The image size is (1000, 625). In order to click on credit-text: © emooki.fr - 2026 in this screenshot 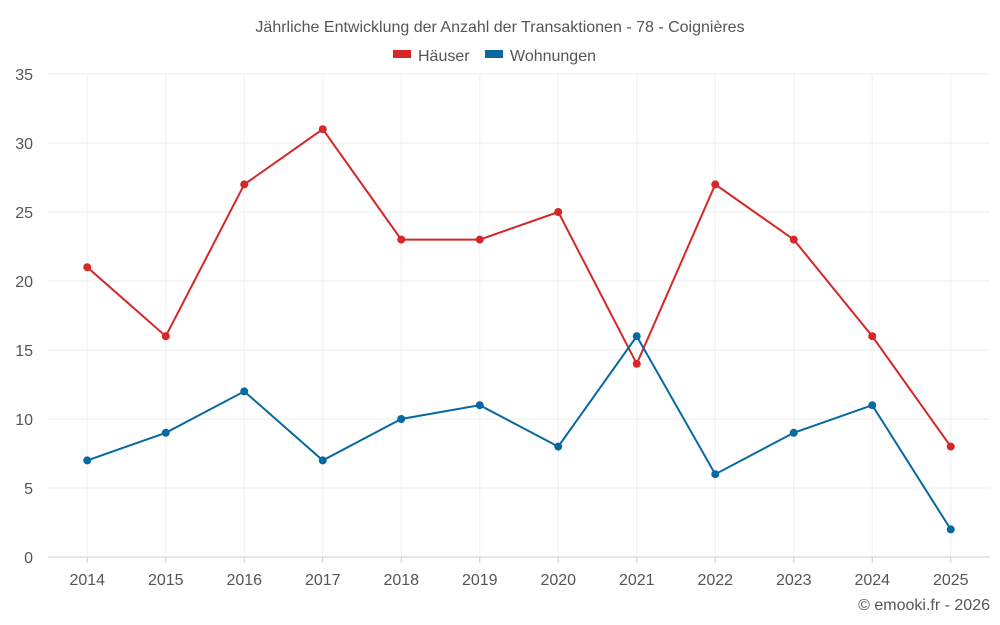, I will do `click(924, 605)`.